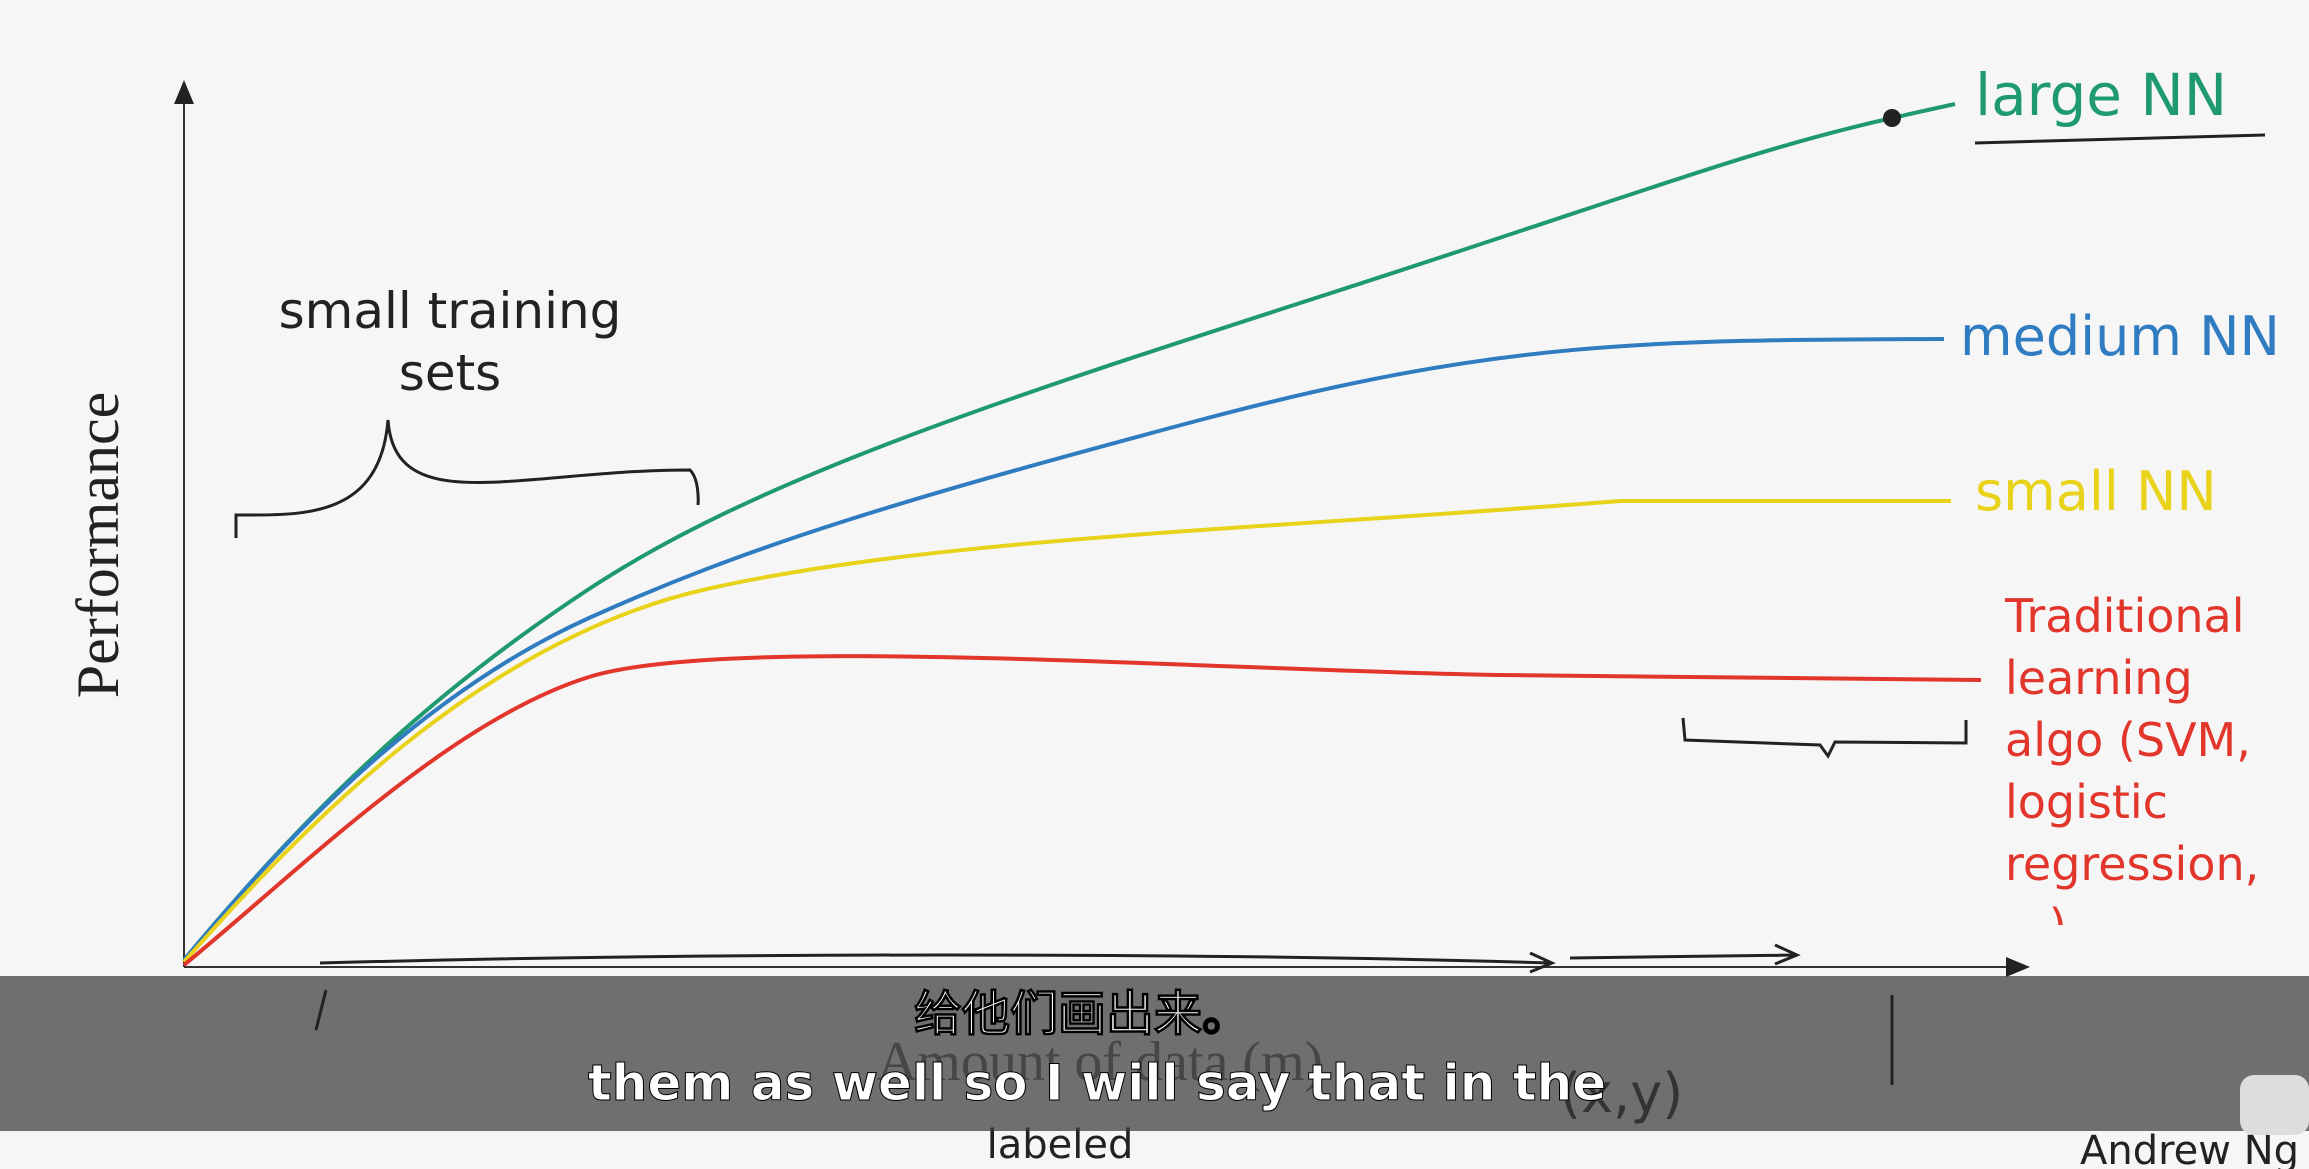 Image resolution: width=2309 pixels, height=1169 pixels. What do you see at coordinates (1060, 958) in the screenshot?
I see `data-arrow` at bounding box center [1060, 958].